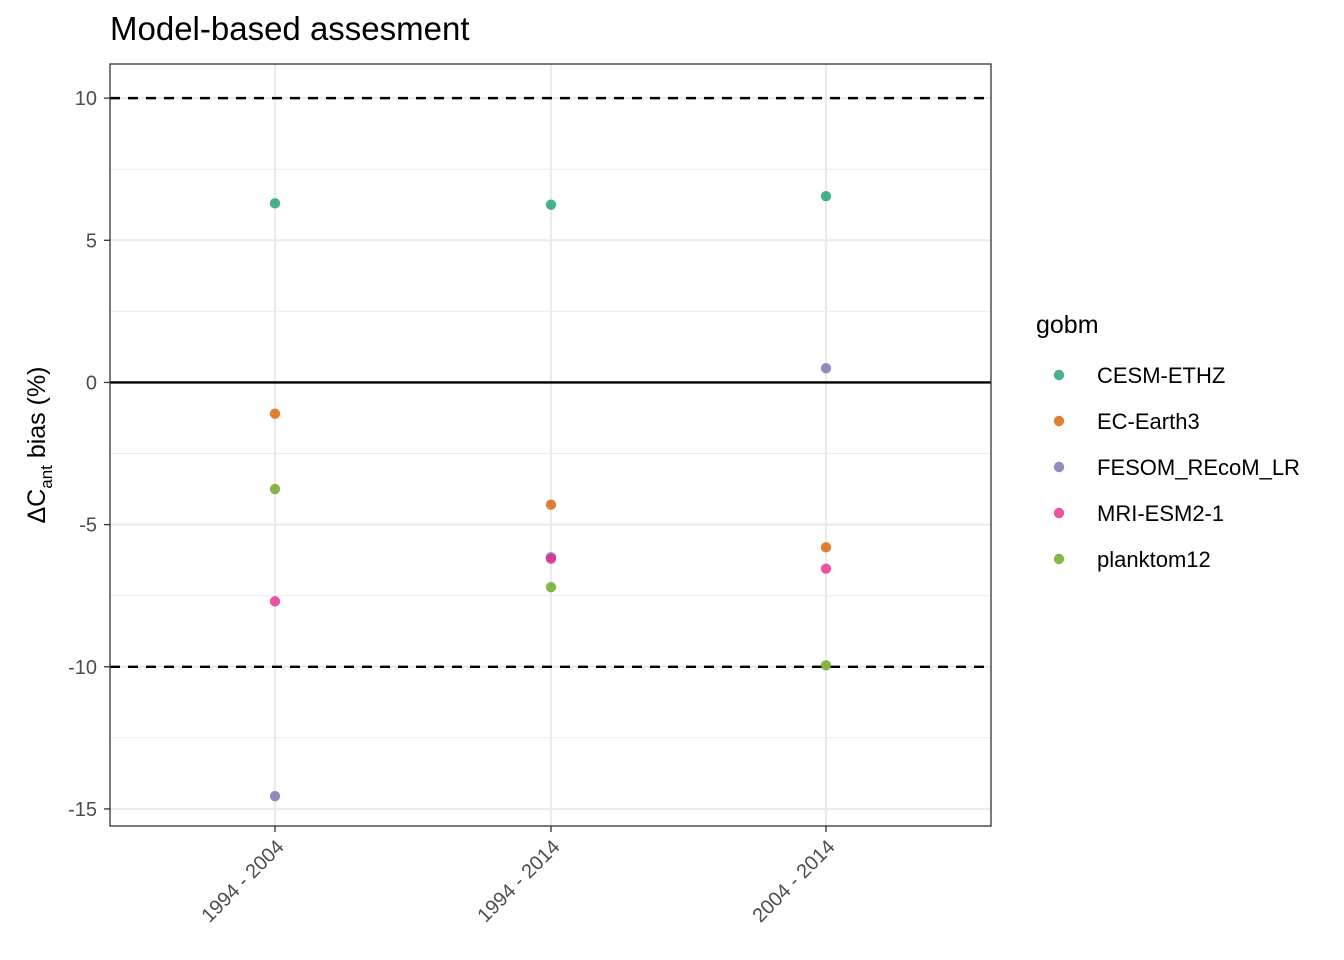  I want to click on legend-title: gobm, so click(1067, 325).